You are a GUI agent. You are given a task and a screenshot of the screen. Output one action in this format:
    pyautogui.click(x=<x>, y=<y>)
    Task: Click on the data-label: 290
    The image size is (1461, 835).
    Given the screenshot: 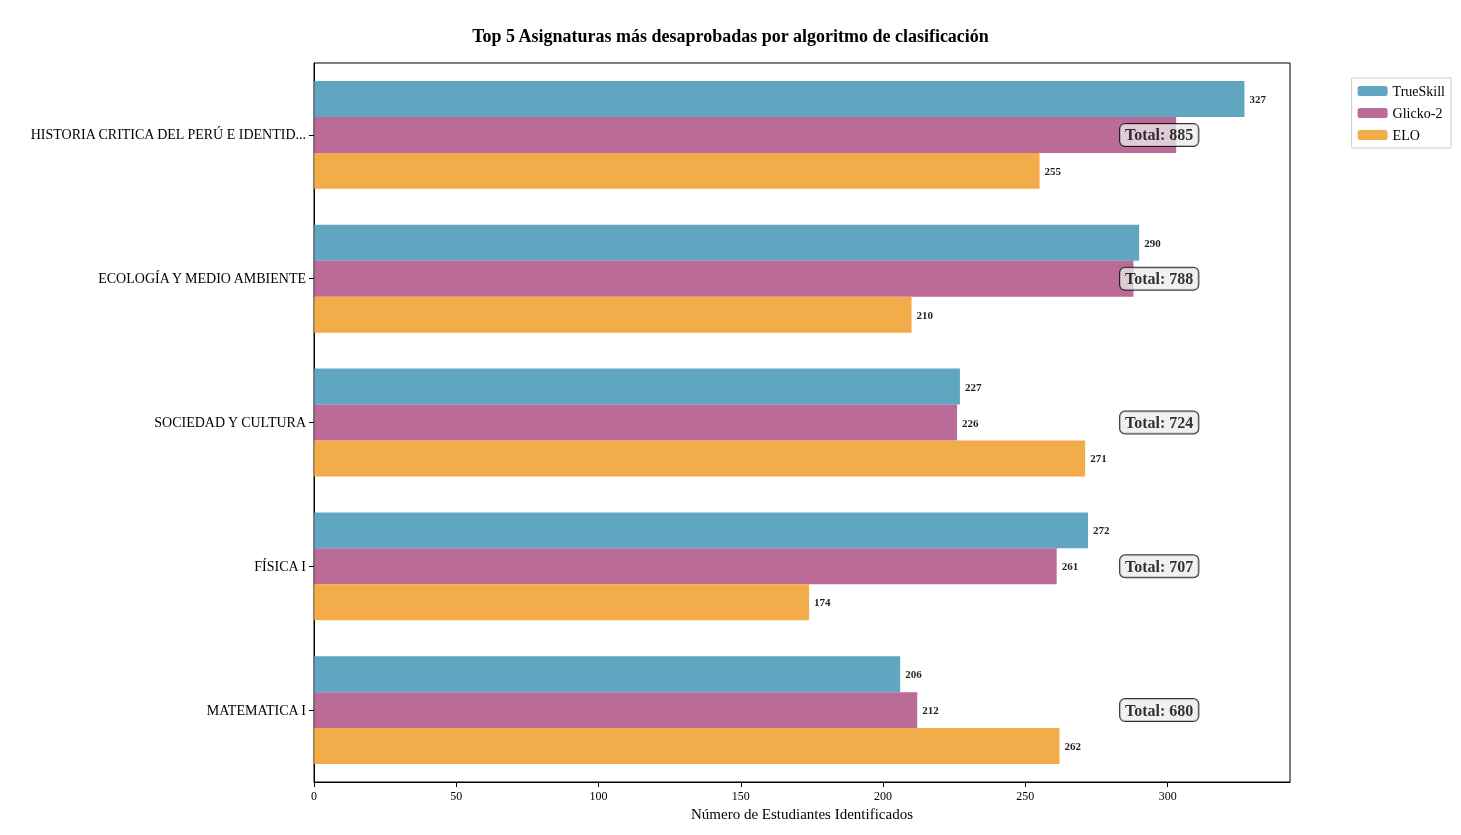 What is the action you would take?
    pyautogui.click(x=1153, y=242)
    